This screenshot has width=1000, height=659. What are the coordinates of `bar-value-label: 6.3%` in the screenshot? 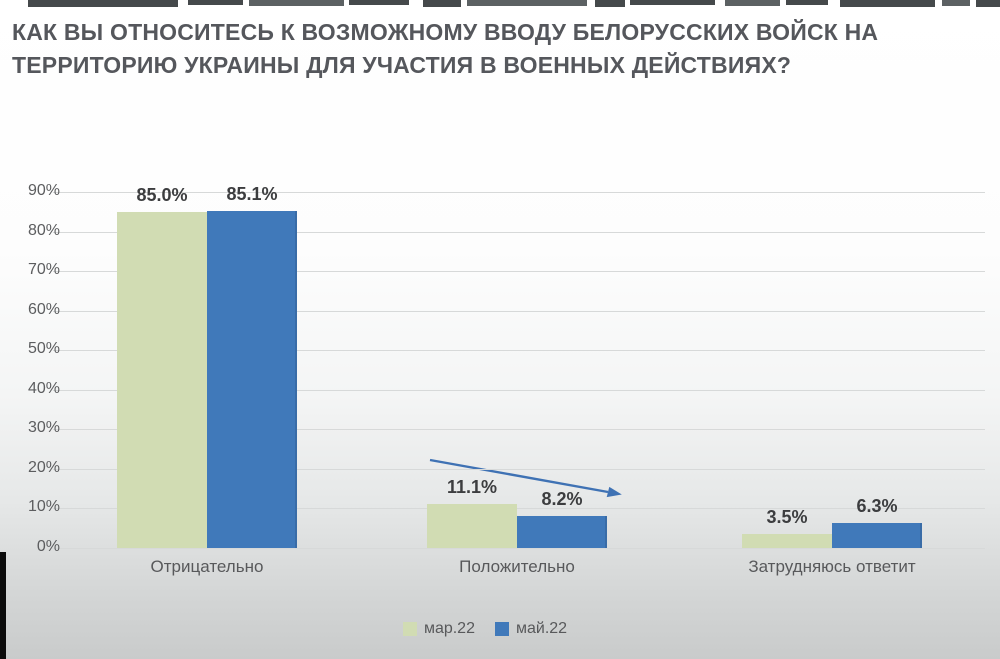 It's located at (877, 506).